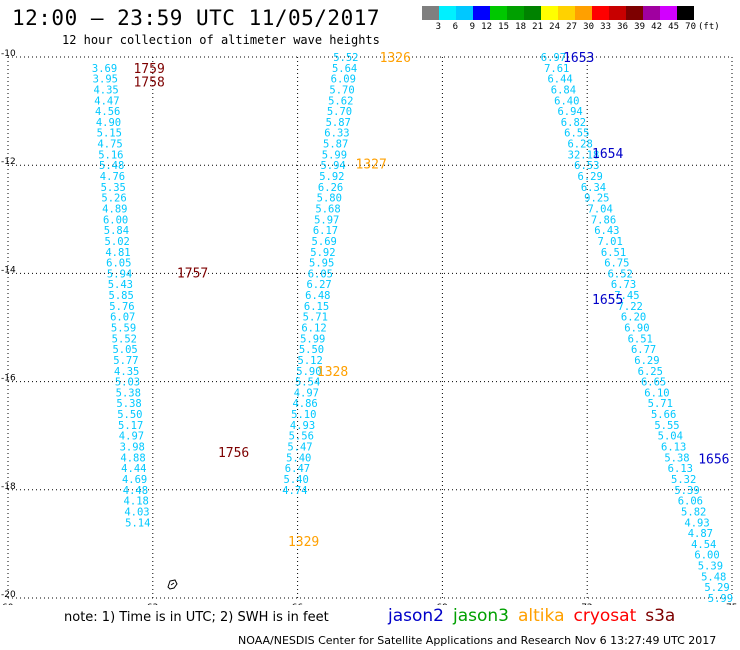 The image size is (740, 650). I want to click on wave-height-value: 6.77, so click(643, 350).